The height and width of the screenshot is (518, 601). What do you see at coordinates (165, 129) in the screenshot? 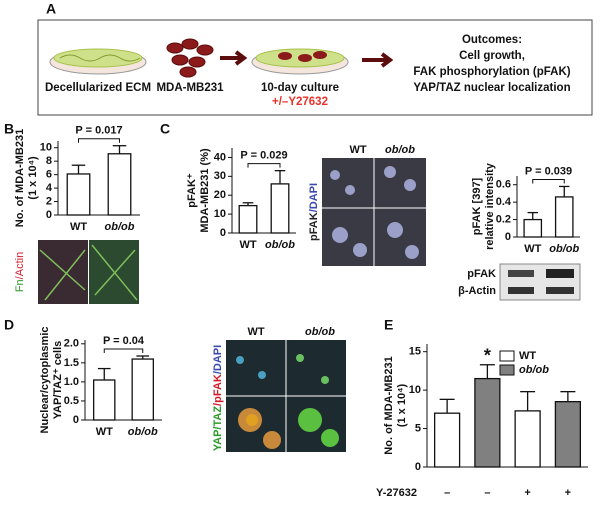
I see `panel-label: C` at bounding box center [165, 129].